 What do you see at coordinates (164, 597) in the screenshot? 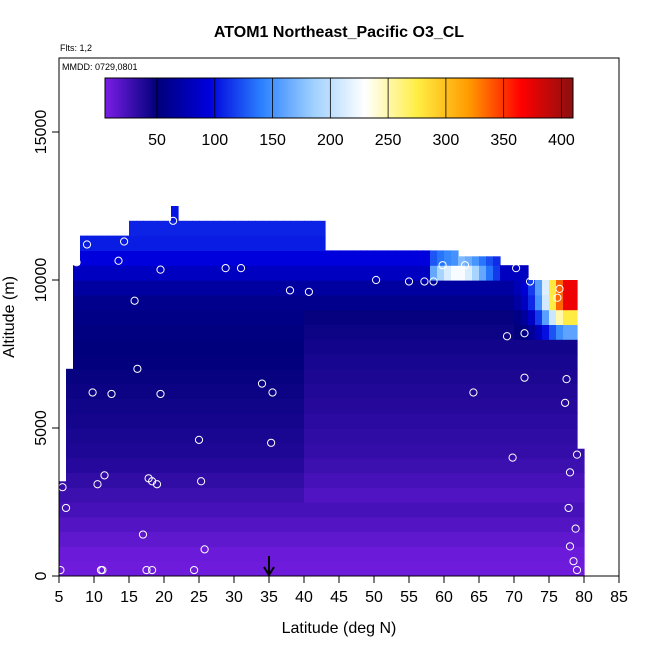
I see `x-tick-label: 20` at bounding box center [164, 597].